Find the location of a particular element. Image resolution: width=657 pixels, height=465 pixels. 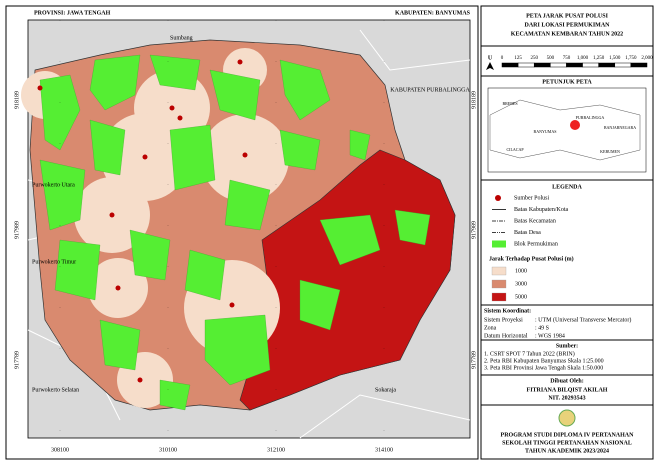

scale-label: 500 is located at coordinates (551, 58).